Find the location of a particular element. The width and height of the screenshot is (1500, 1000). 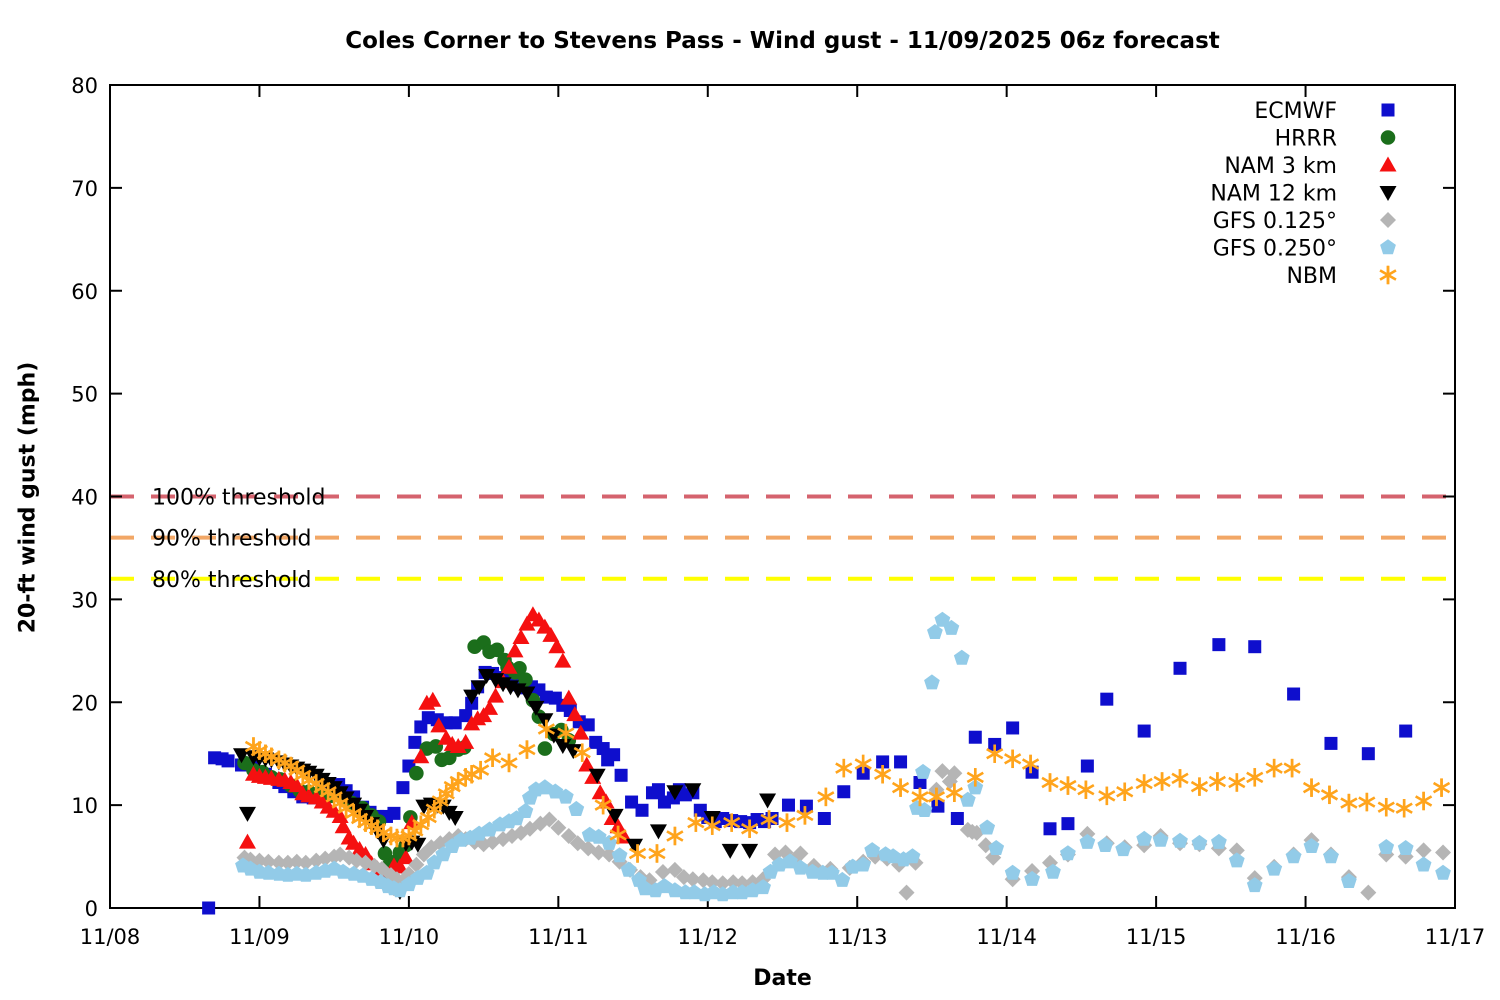

legend-marker-asterisk-icon is located at coordinates (1388, 275).